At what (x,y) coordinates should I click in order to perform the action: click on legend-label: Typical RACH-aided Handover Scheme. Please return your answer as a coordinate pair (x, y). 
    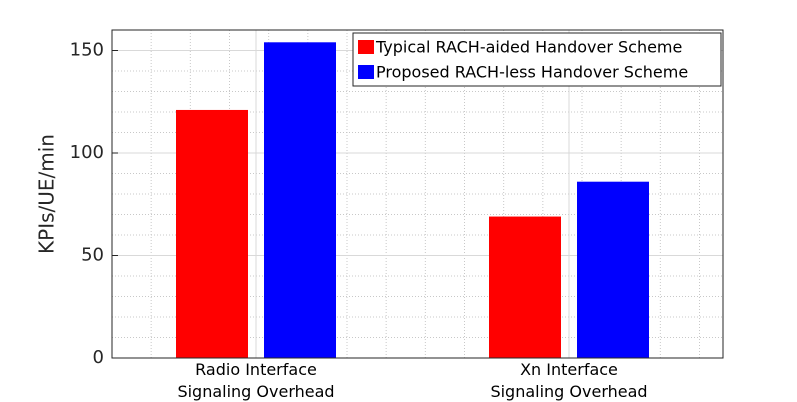
    Looking at the image, I should click on (528, 47).